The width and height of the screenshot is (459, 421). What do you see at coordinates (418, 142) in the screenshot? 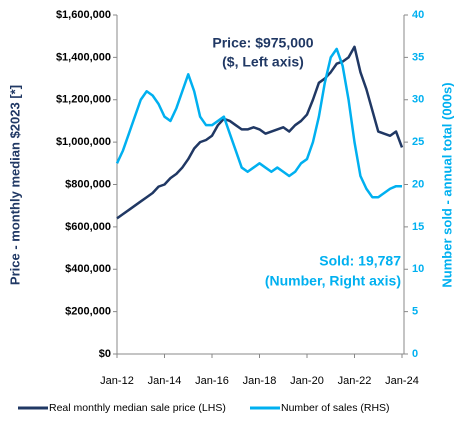
I see `y2-tick-label: 25` at bounding box center [418, 142].